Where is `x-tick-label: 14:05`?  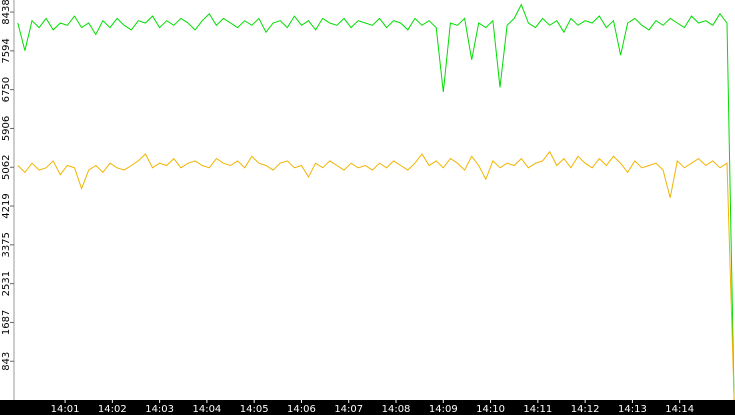 x-tick-label: 14:05 is located at coordinates (254, 409).